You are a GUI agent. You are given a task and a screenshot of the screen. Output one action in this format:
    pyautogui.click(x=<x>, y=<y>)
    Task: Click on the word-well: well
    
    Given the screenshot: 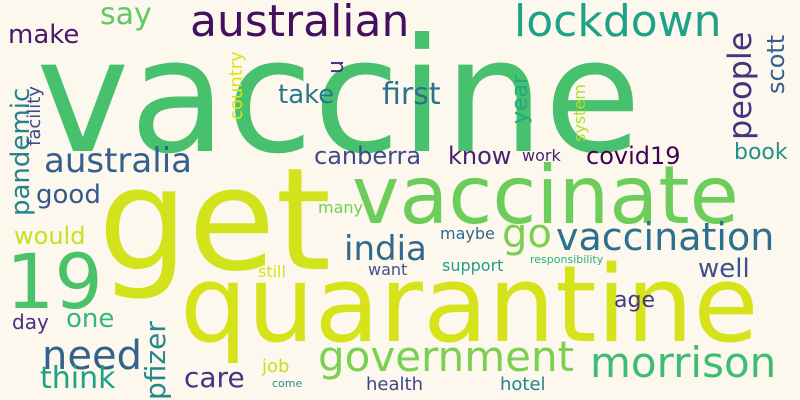 What is the action you would take?
    pyautogui.click(x=724, y=269)
    